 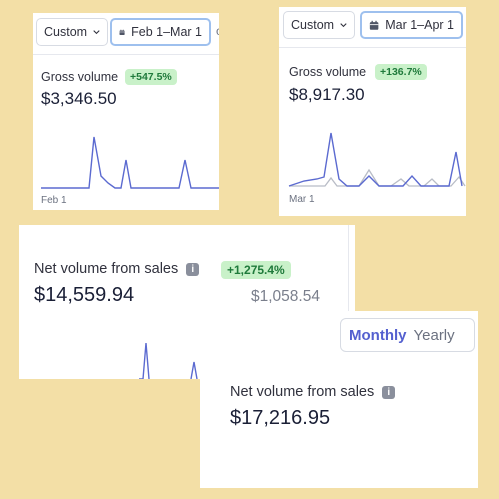 What do you see at coordinates (339, 425) in the screenshot?
I see `net-volume-card-2: Net volume from sales i $17,216.95` at bounding box center [339, 425].